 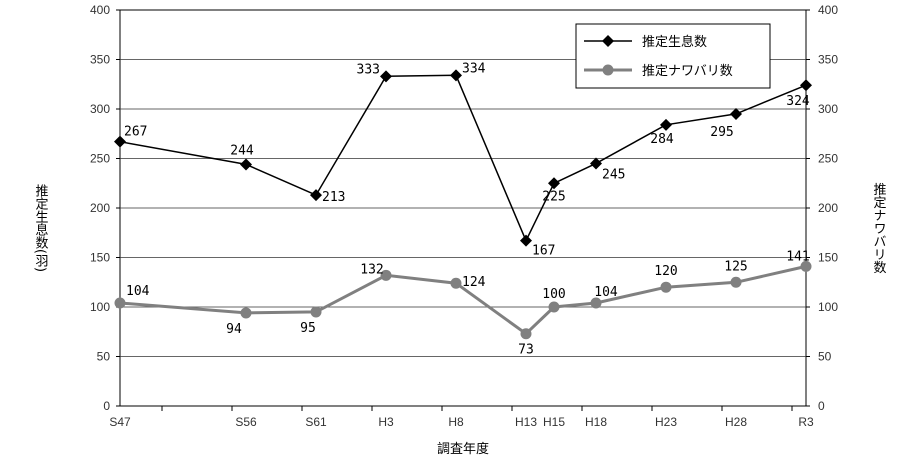 I want to click on y-left-tick-label: 300, so click(x=100, y=109).